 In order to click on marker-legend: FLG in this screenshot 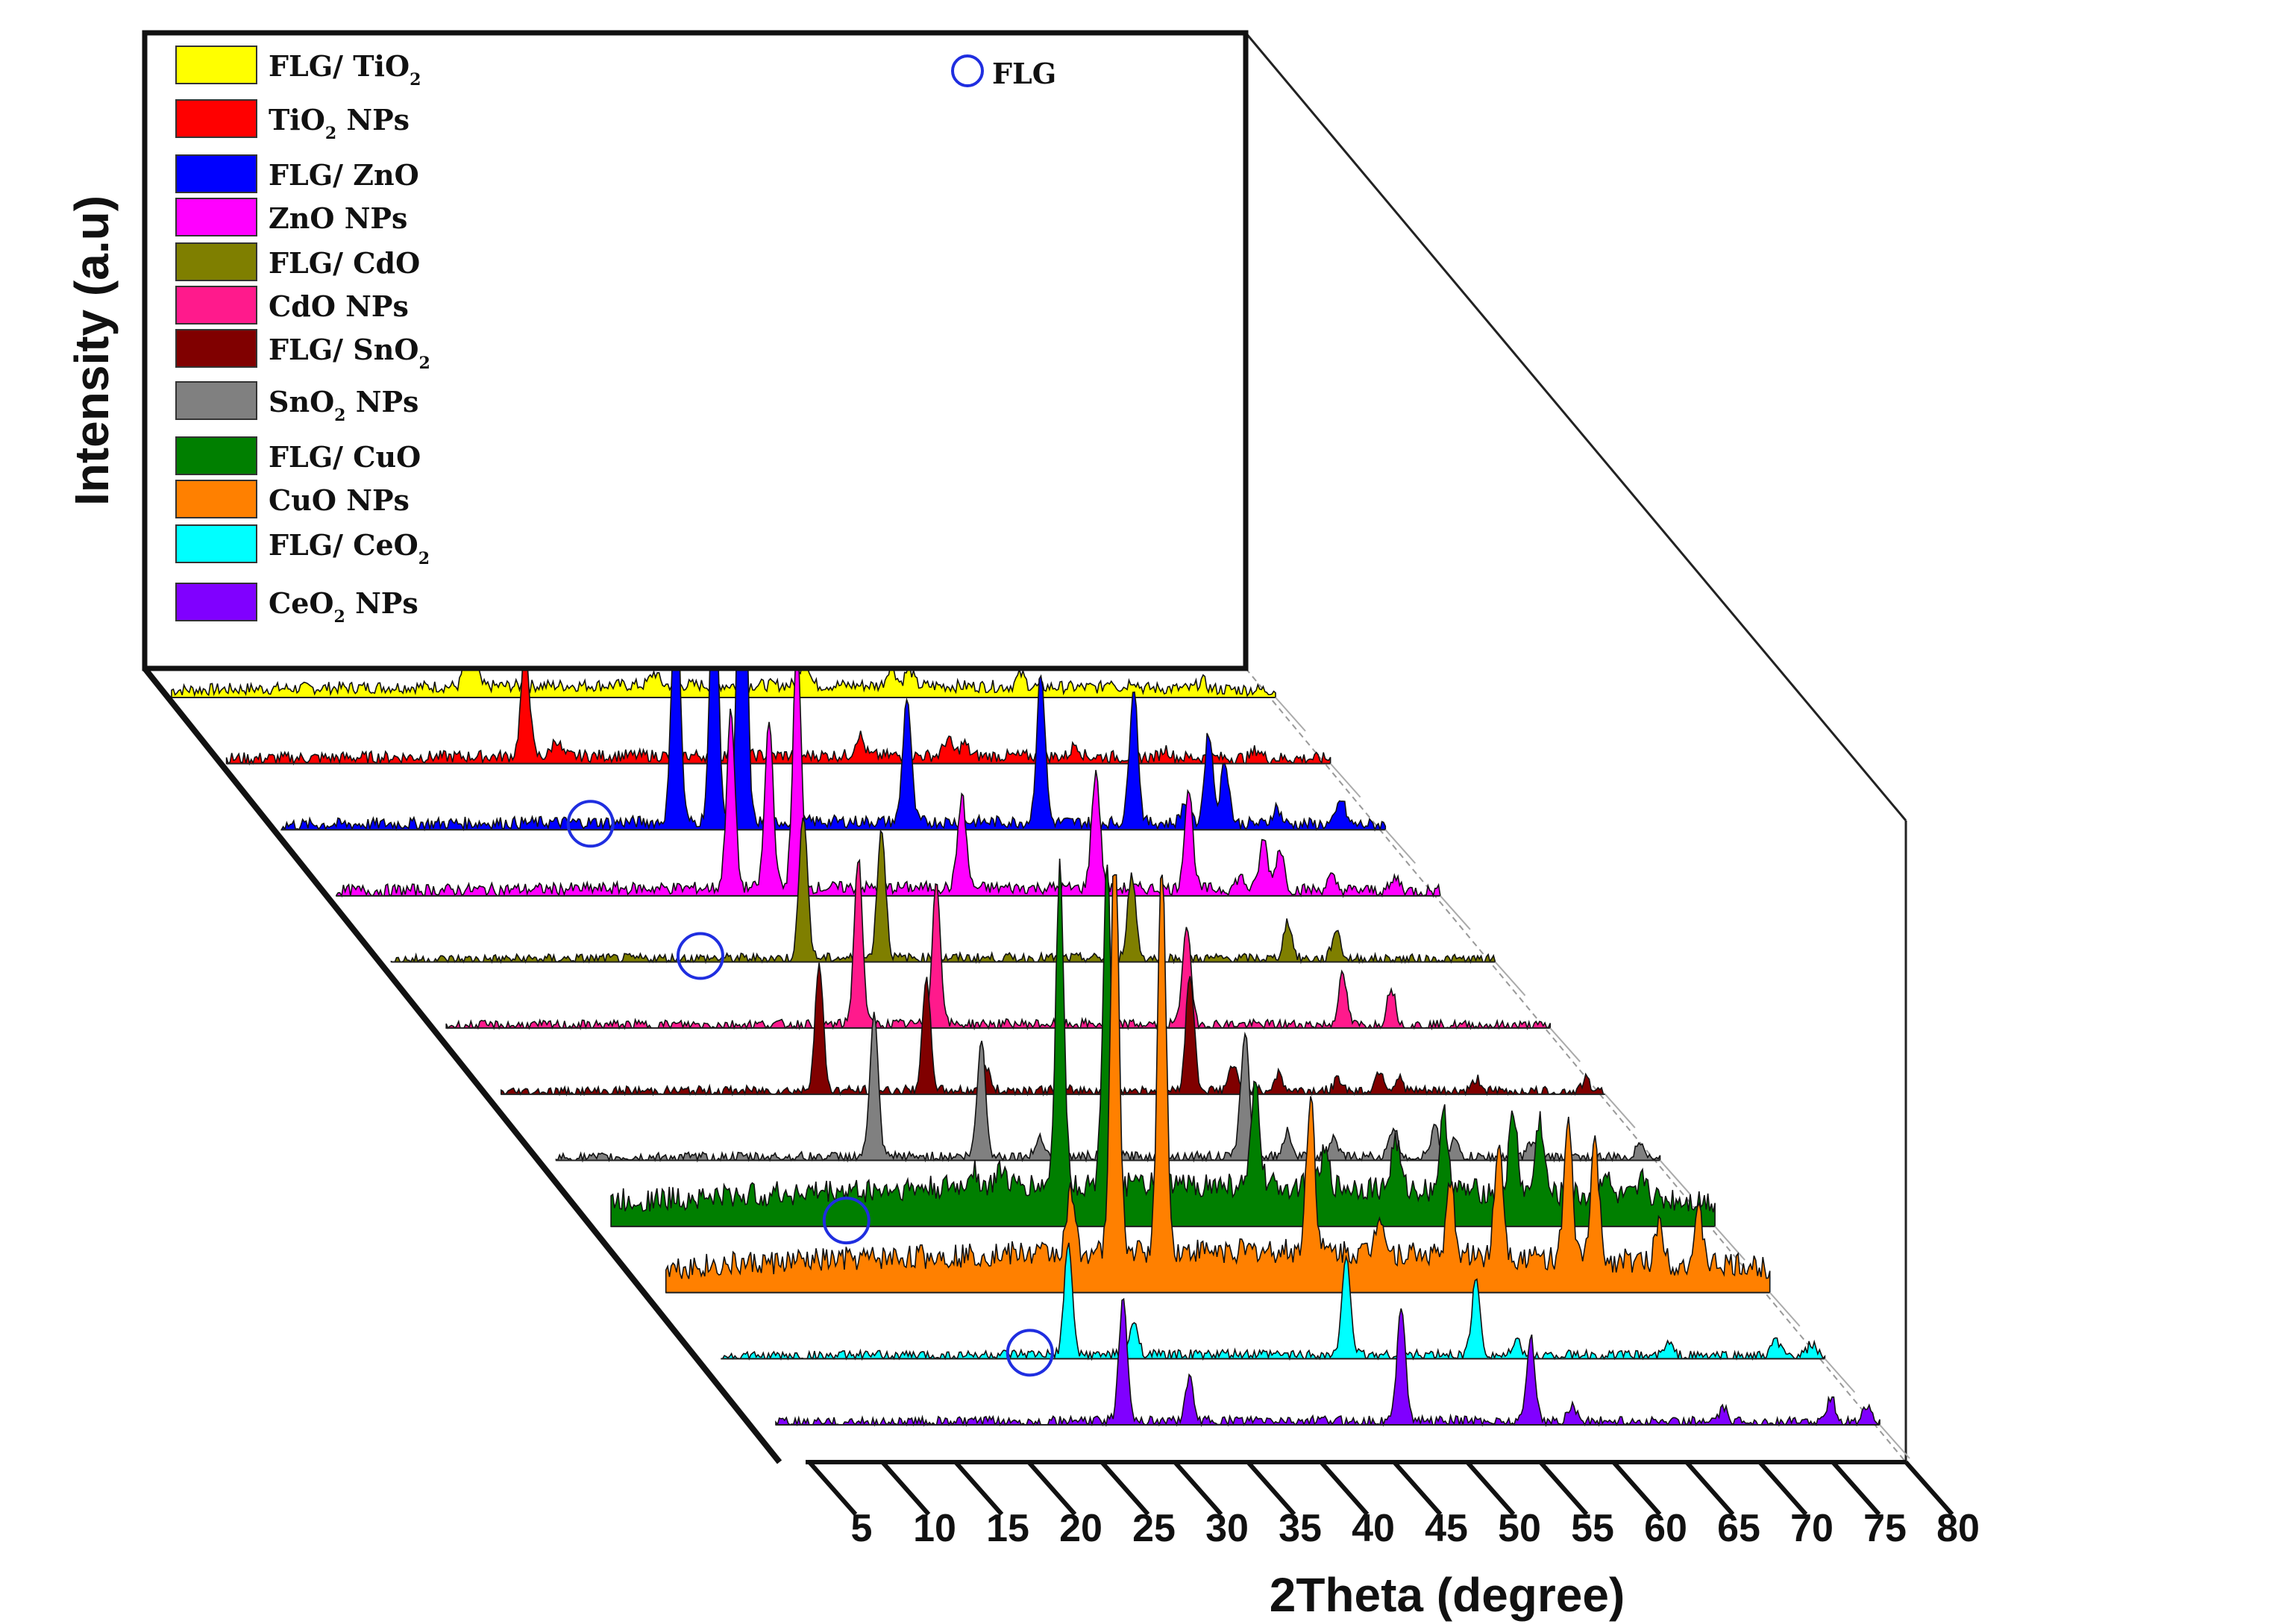, I will do `click(1003, 72)`.